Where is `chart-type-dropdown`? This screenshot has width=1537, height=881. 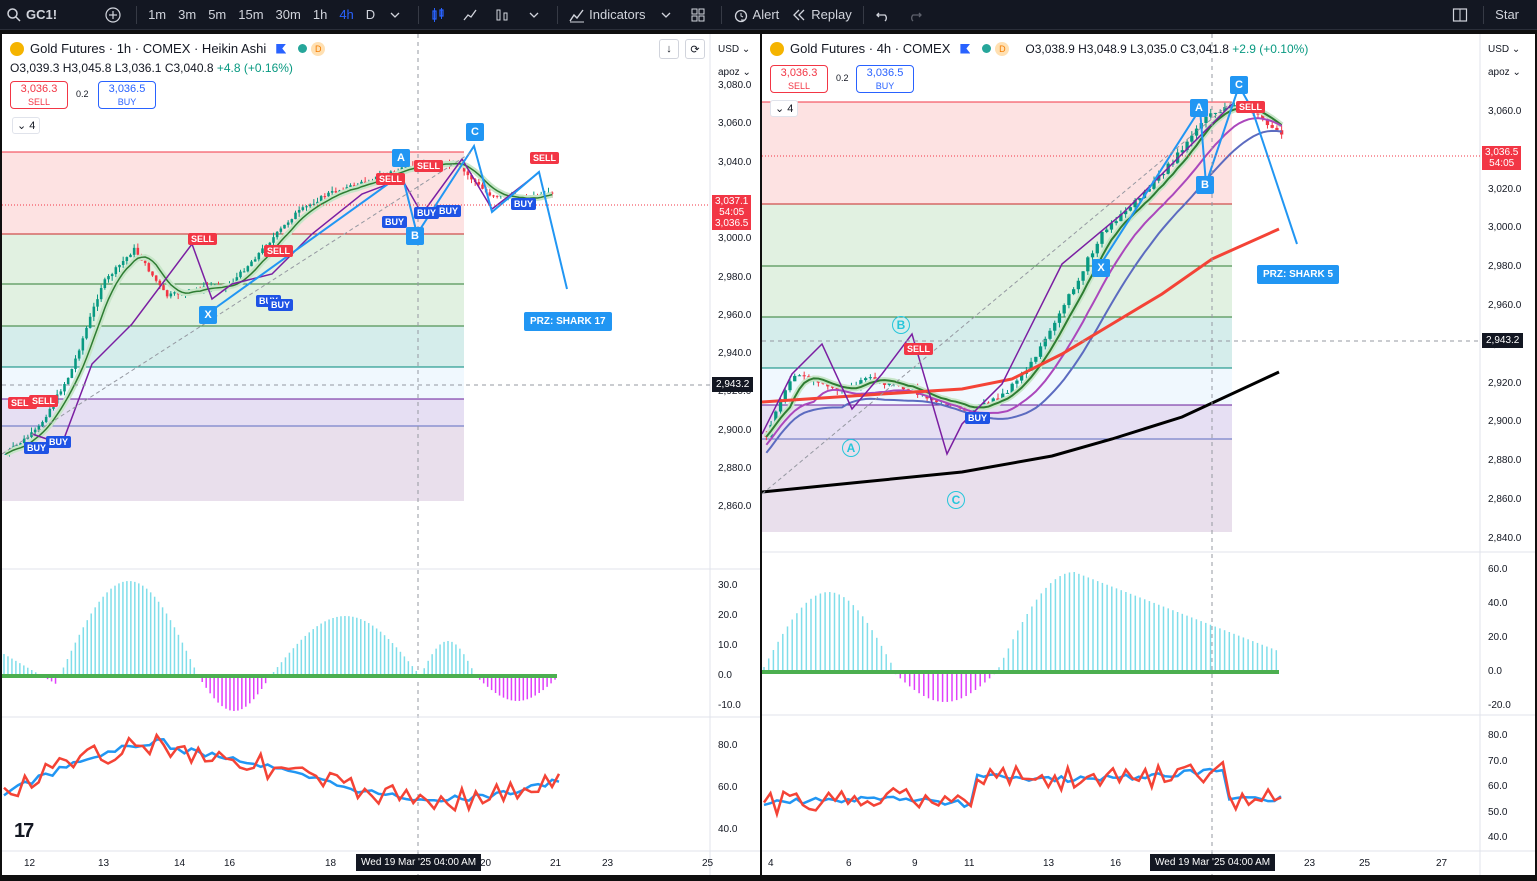
chart-type-dropdown is located at coordinates (536, 15).